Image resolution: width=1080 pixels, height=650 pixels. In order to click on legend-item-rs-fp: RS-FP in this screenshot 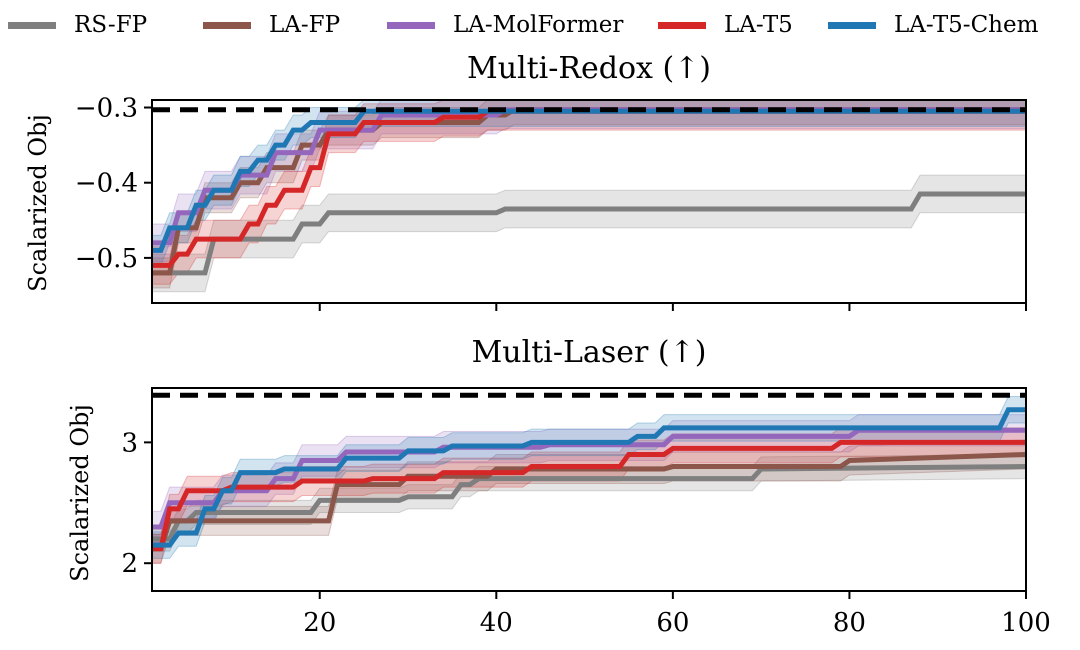, I will do `click(77, 25)`.